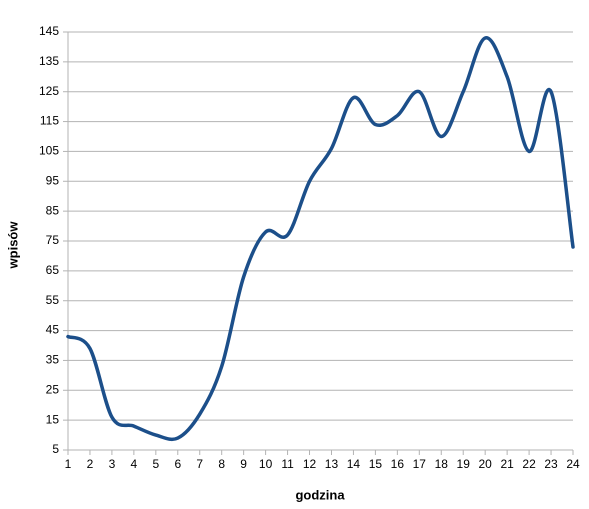 This screenshot has height=509, width=589. What do you see at coordinates (332, 464) in the screenshot?
I see `x-tick-label: 13` at bounding box center [332, 464].